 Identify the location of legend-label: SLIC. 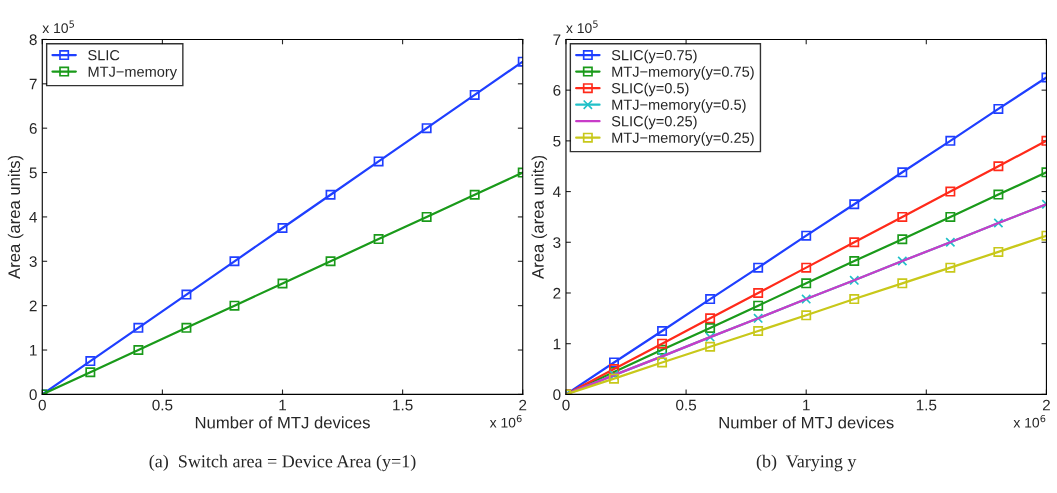
(104, 55).